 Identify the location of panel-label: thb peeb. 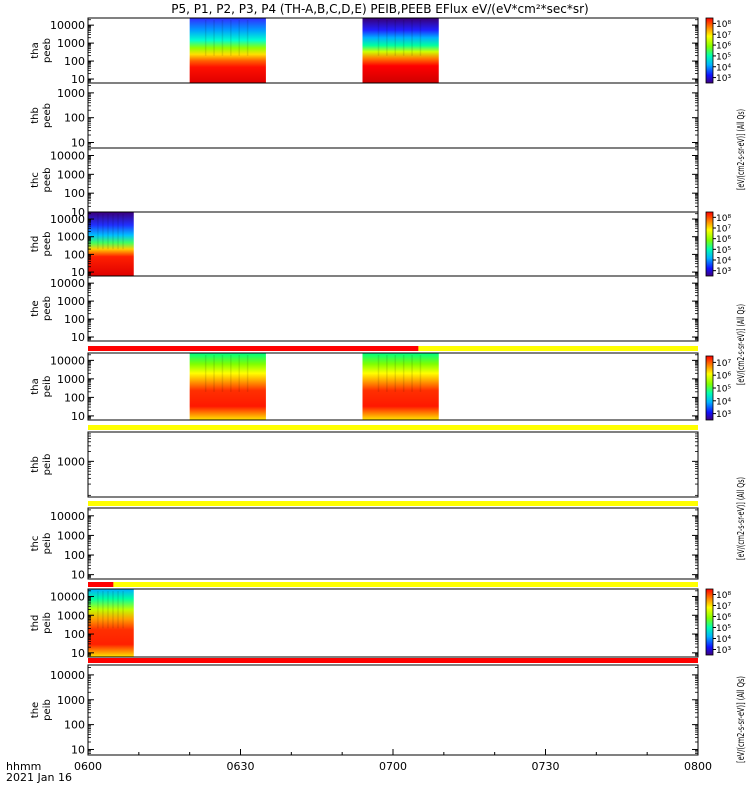
(41, 115).